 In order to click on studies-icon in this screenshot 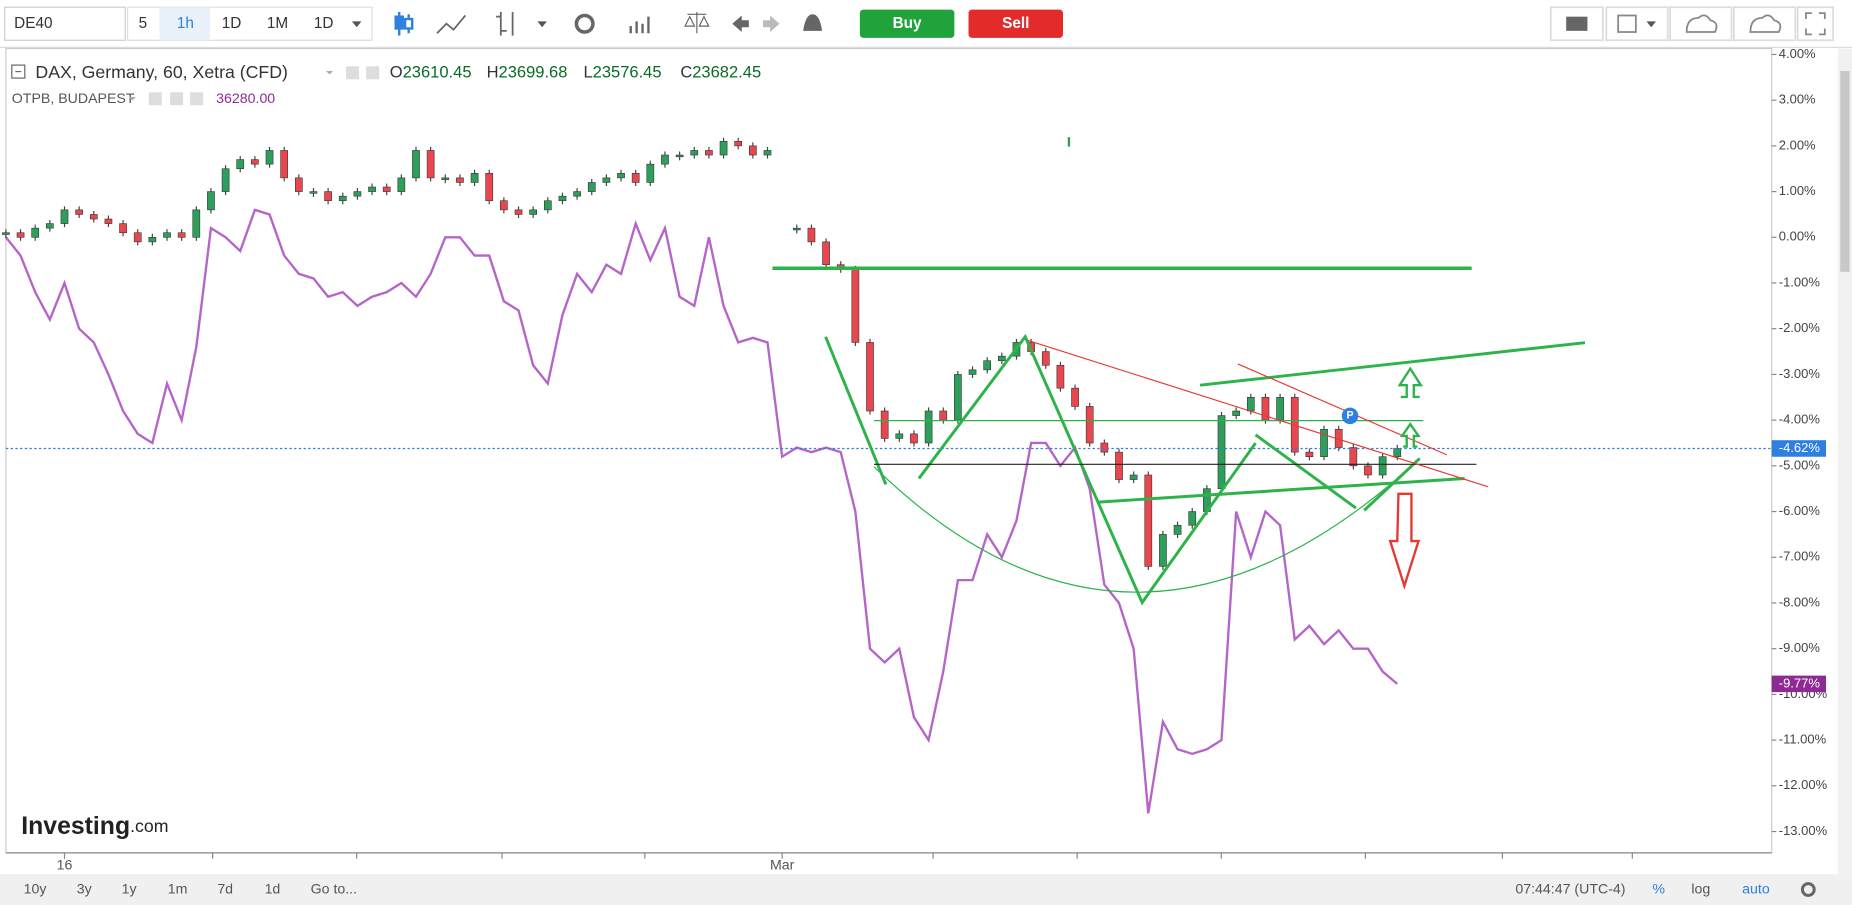, I will do `click(639, 25)`.